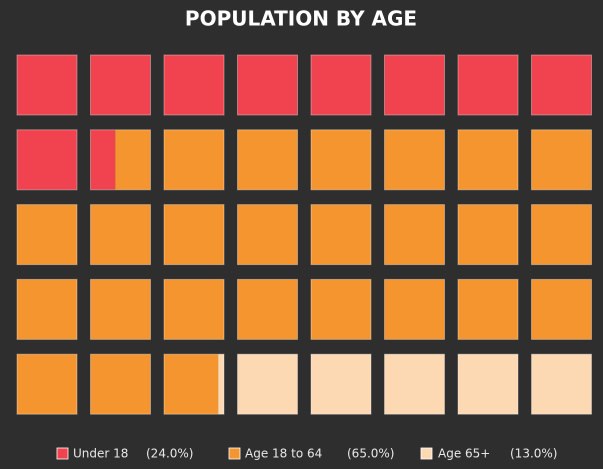 The height and width of the screenshot is (469, 603). Describe the element at coordinates (301, 19) in the screenshot. I see `chart-title: POPULATION BY AGE` at that location.